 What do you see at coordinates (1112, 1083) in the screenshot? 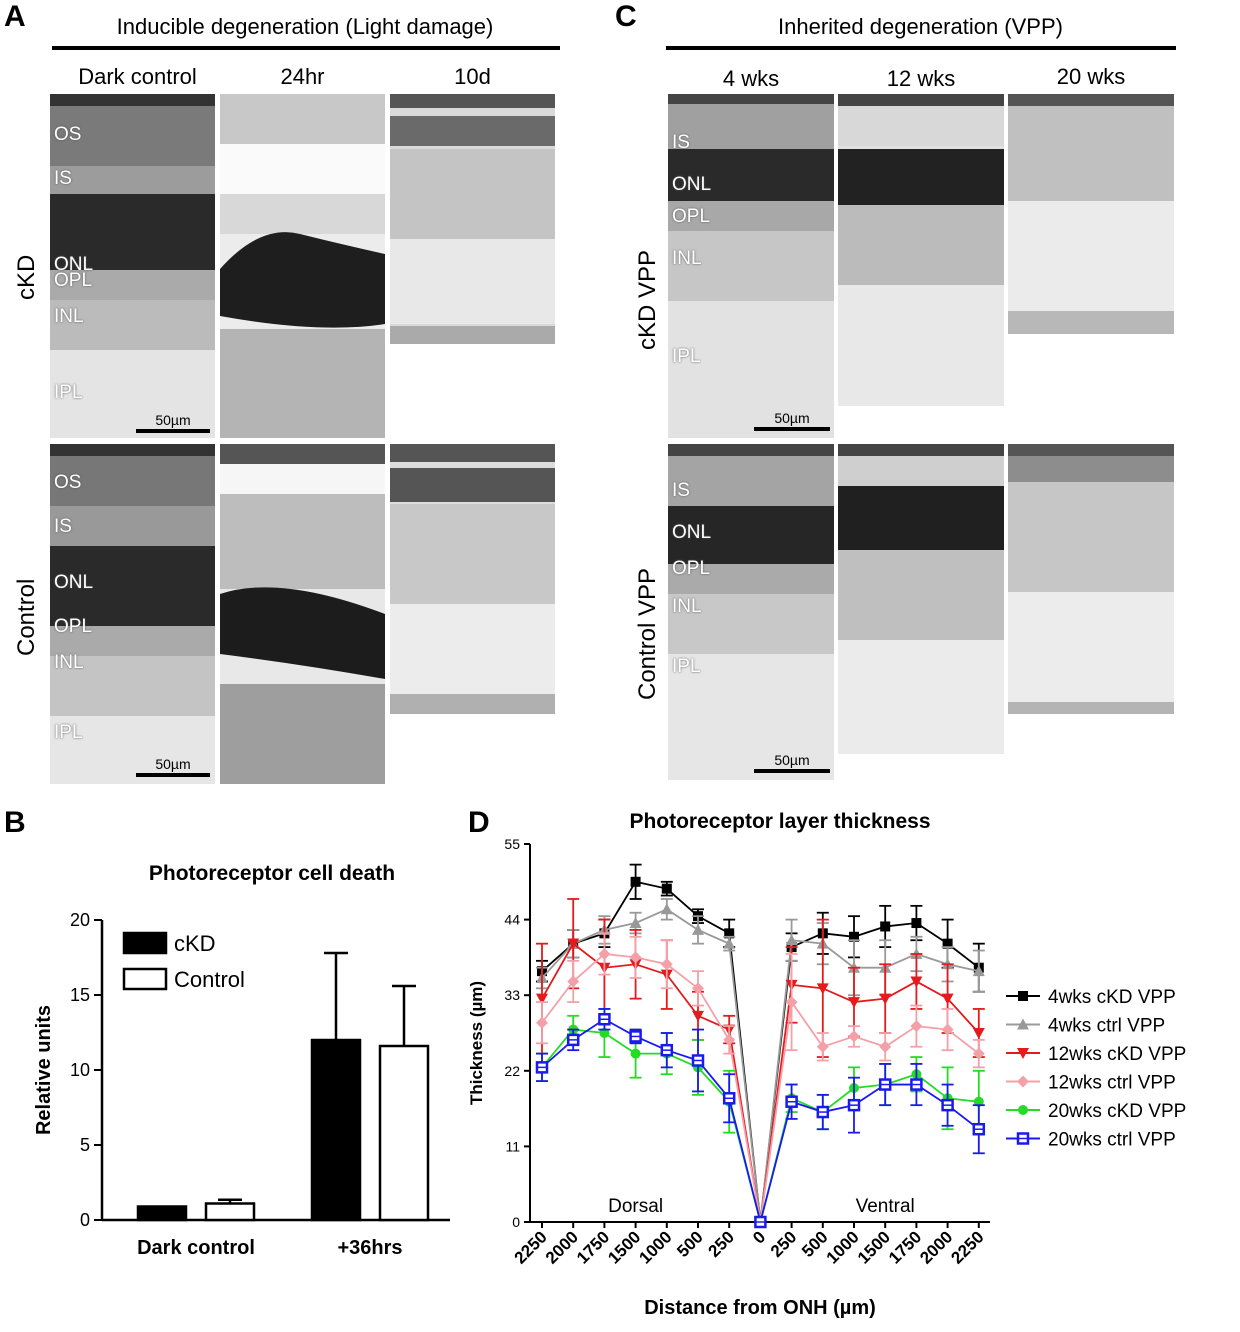
I see `legend-label: 12wks ctrl VPP` at bounding box center [1112, 1083].